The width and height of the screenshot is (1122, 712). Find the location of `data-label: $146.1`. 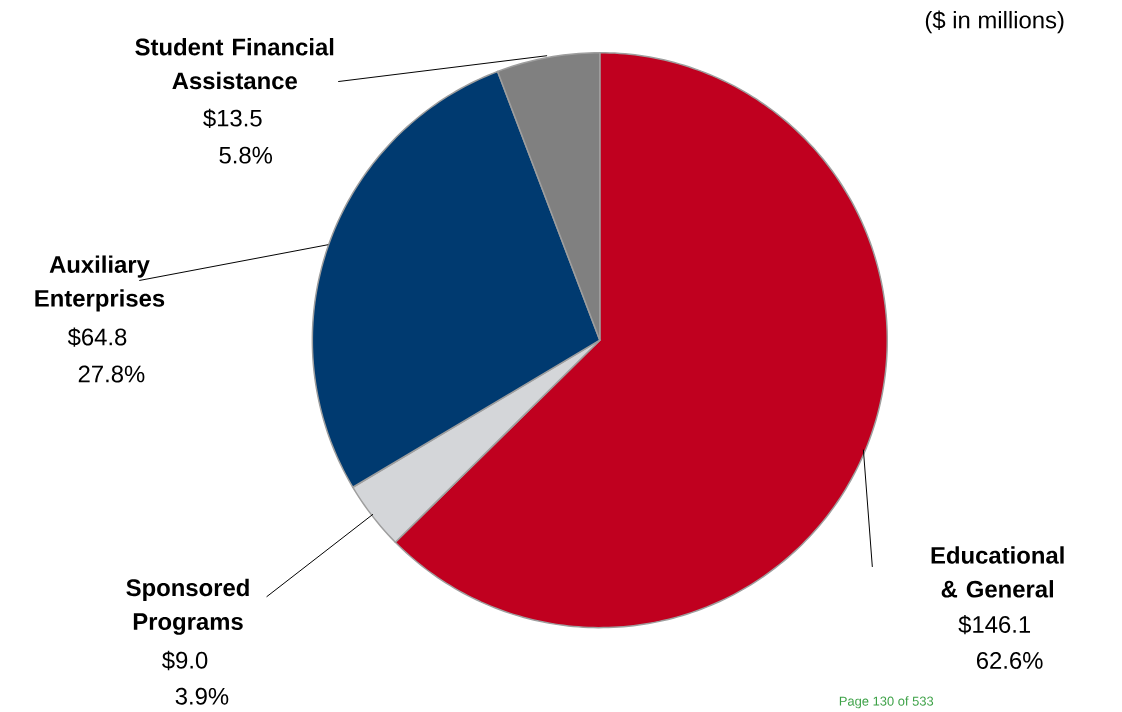

data-label: $146.1 is located at coordinates (994, 624).